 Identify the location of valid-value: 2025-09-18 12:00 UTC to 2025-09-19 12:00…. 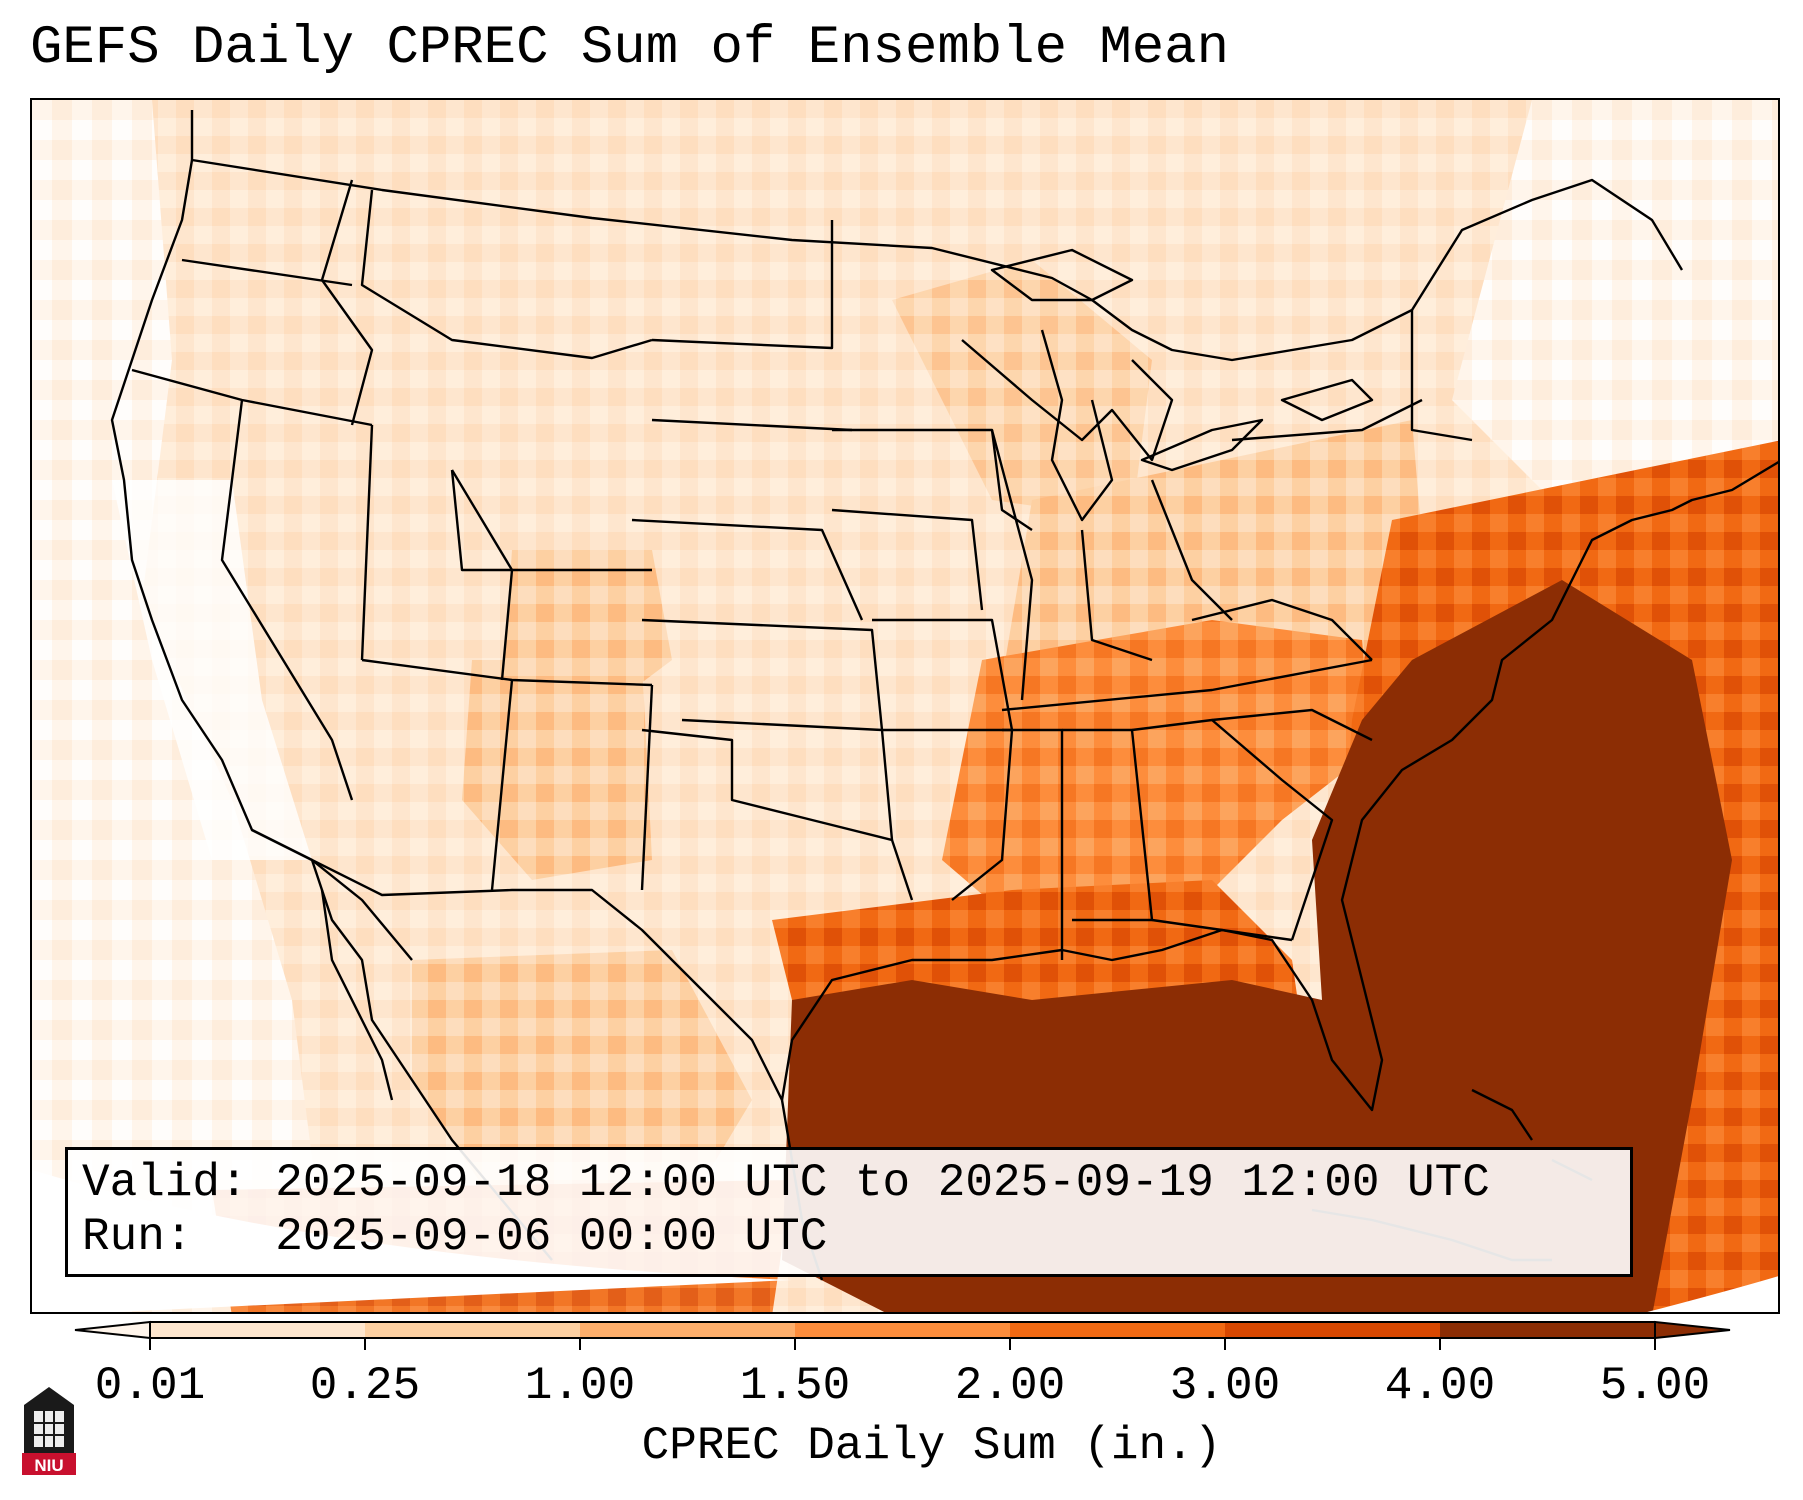
(882, 1183).